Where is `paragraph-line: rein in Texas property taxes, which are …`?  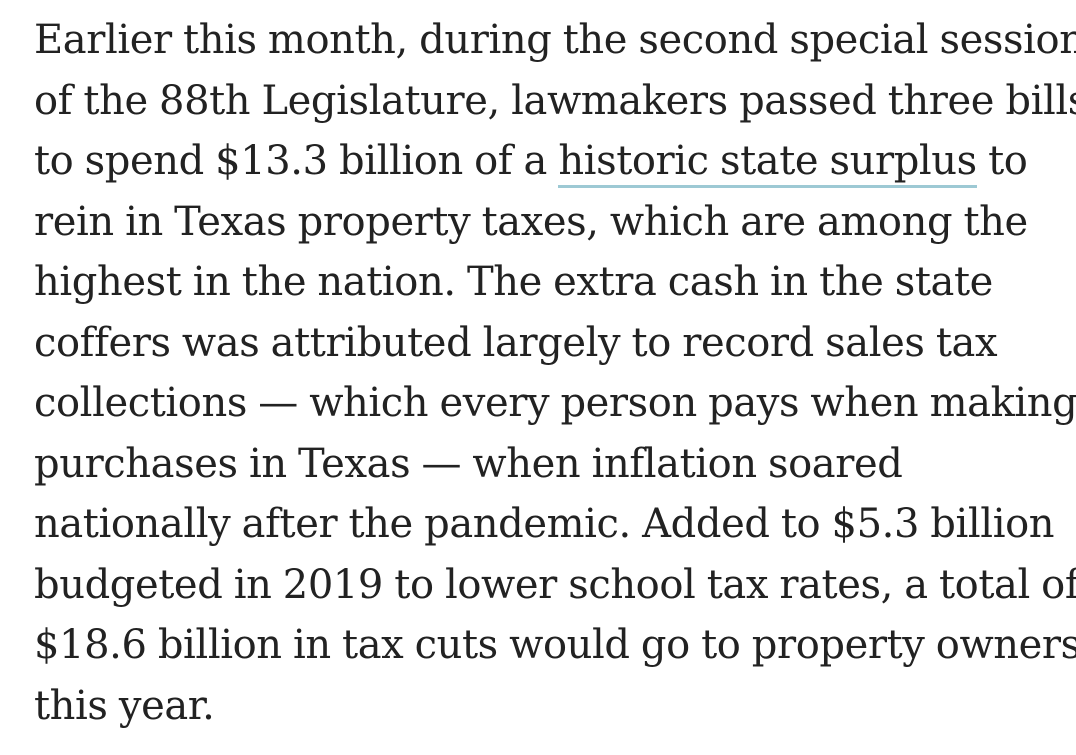
paragraph-line: rein in Texas property taxes, which are … is located at coordinates (531, 221).